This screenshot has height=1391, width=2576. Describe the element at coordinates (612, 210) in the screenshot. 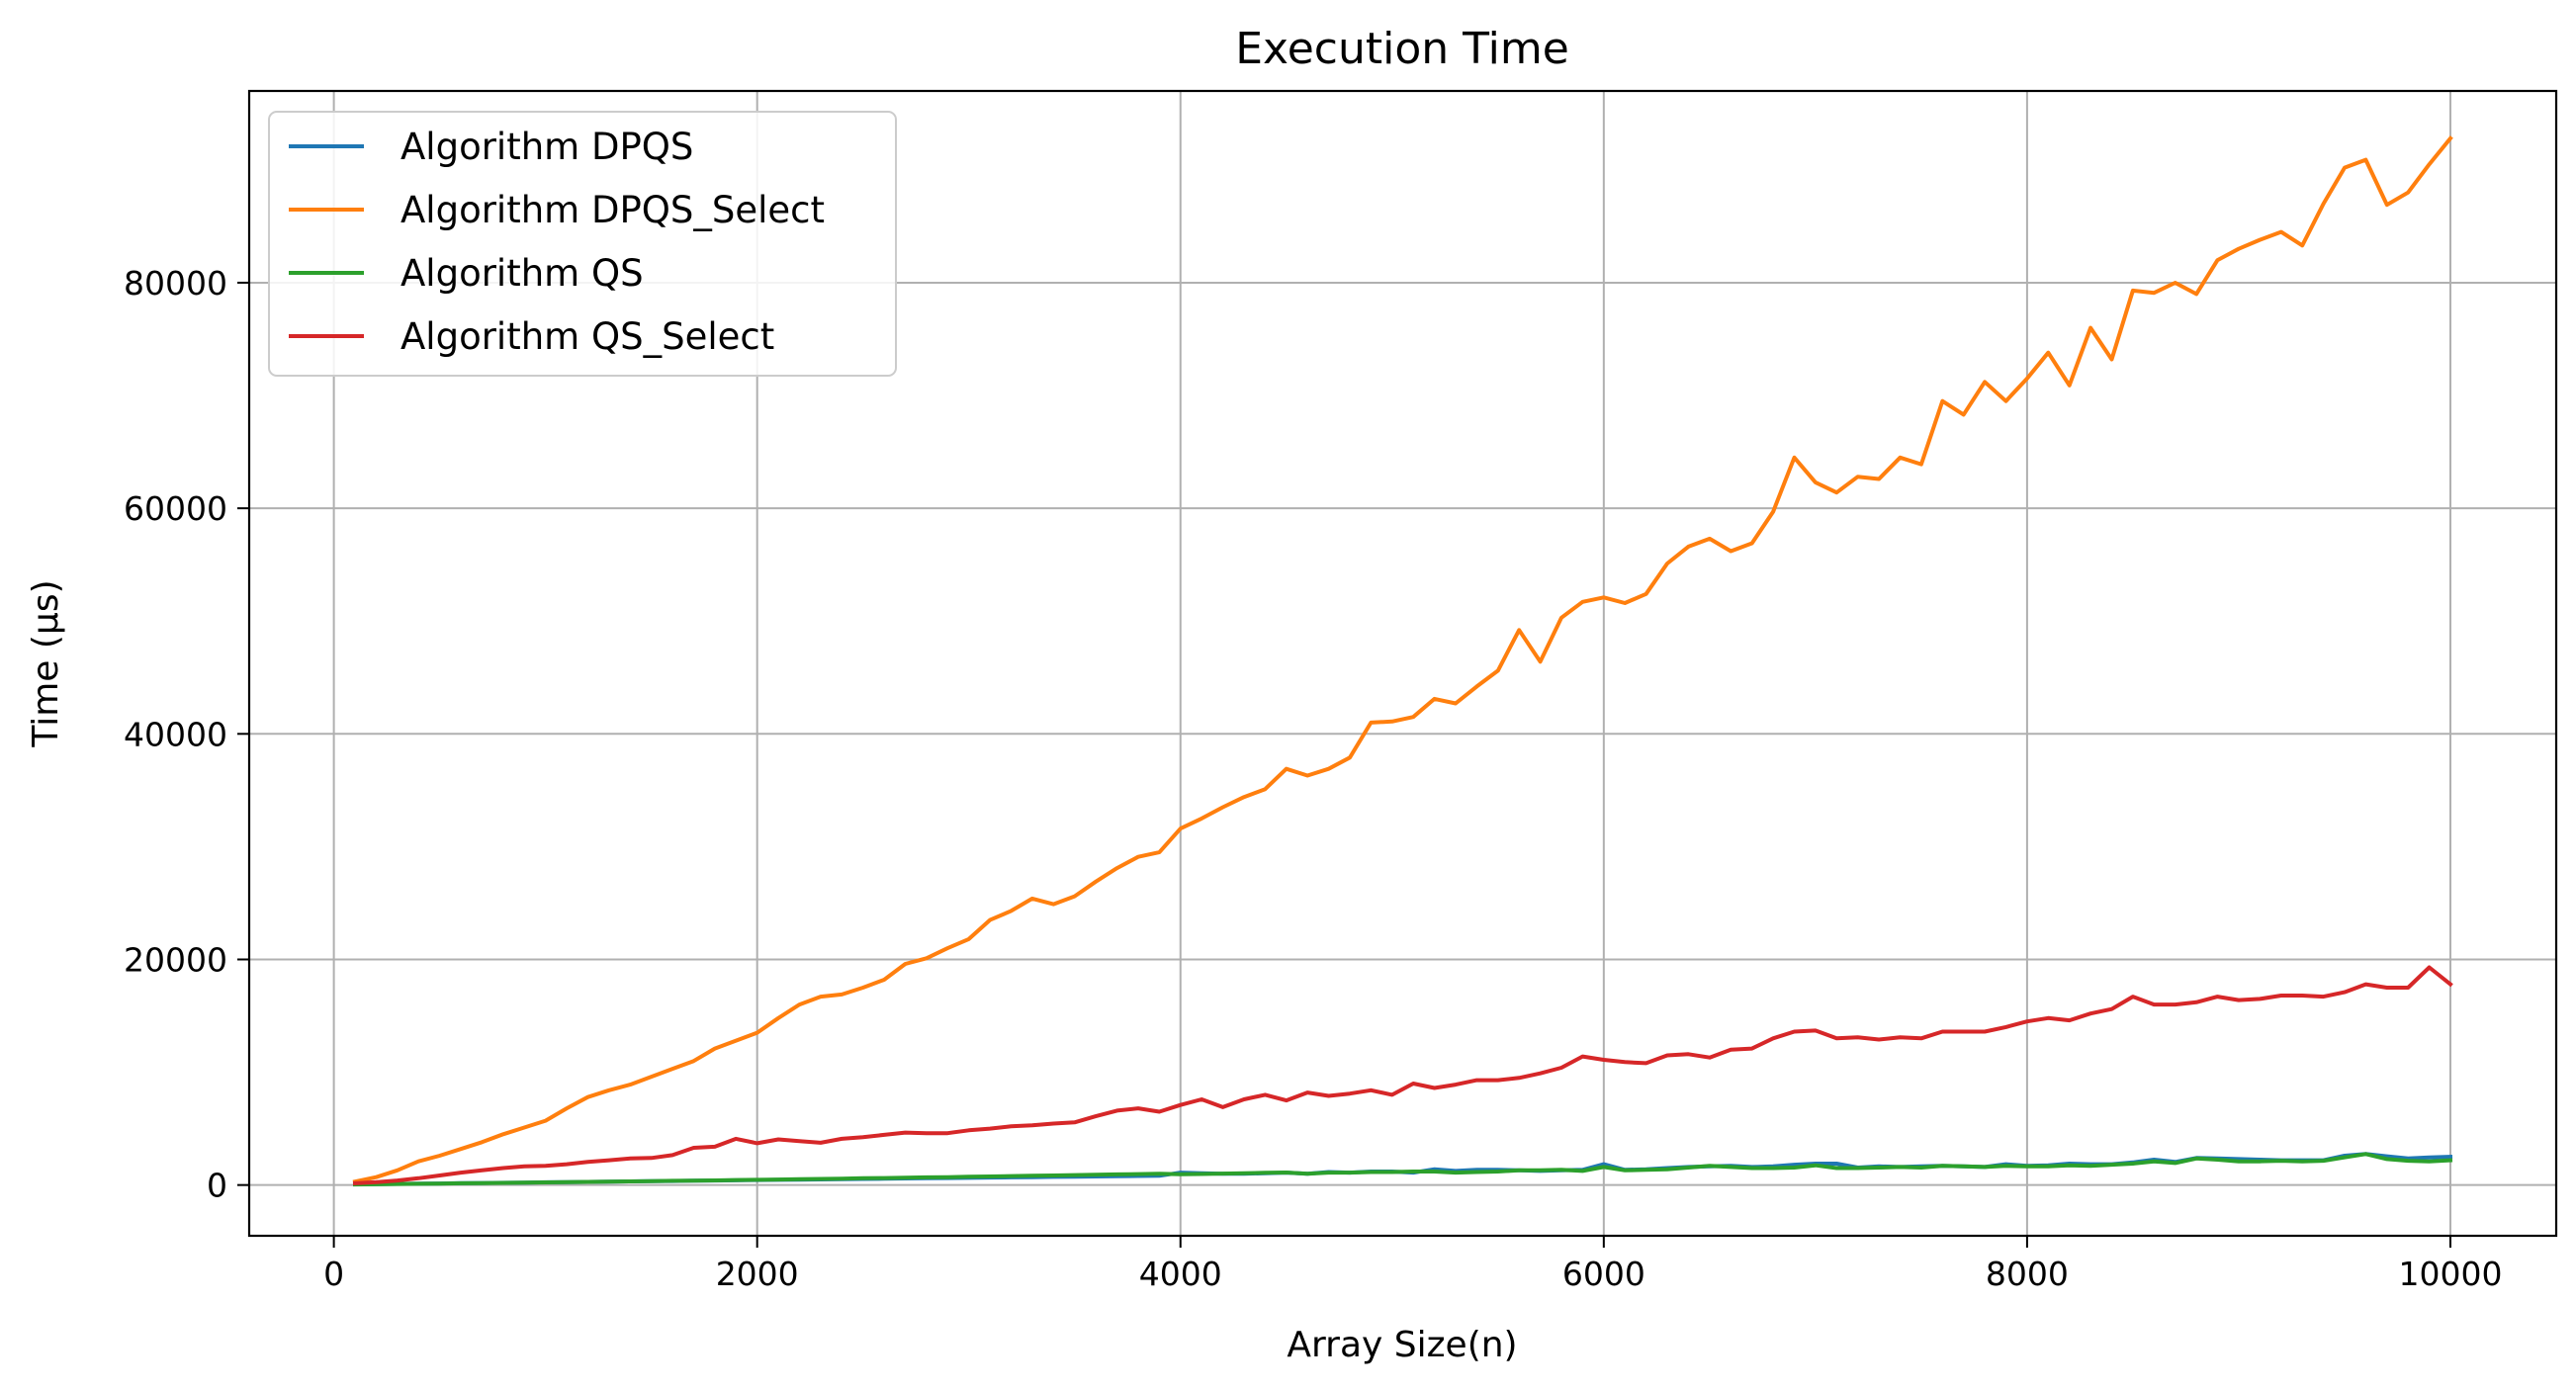

I see `legend-label: Algorithm DPQS_Select` at that location.